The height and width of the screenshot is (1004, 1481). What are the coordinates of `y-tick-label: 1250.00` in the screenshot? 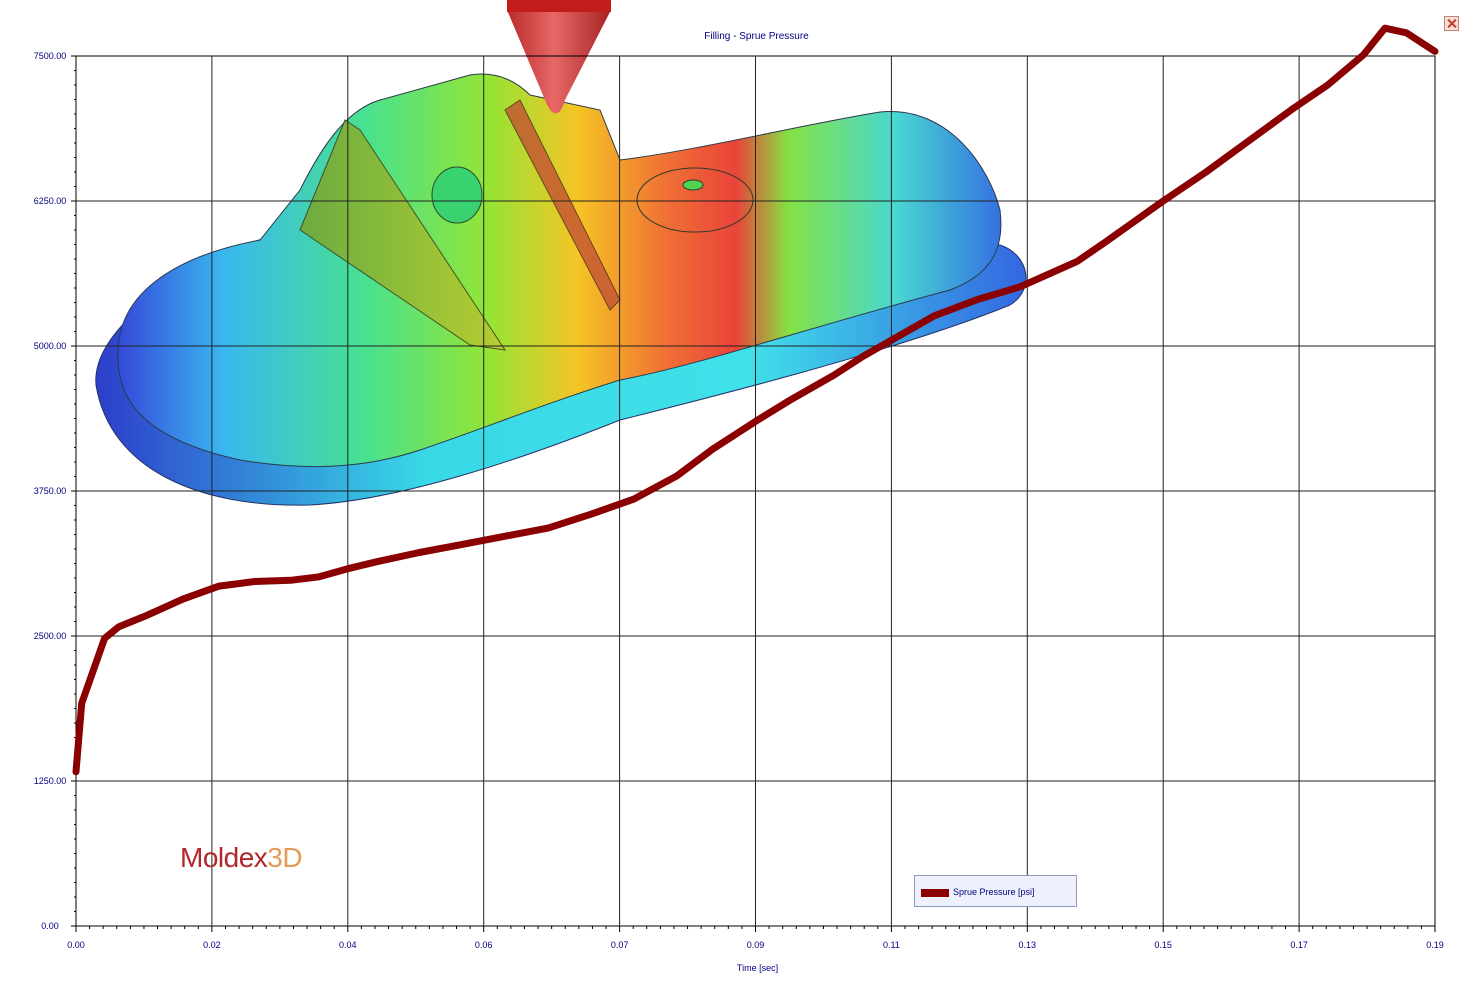 It's located at (50, 781).